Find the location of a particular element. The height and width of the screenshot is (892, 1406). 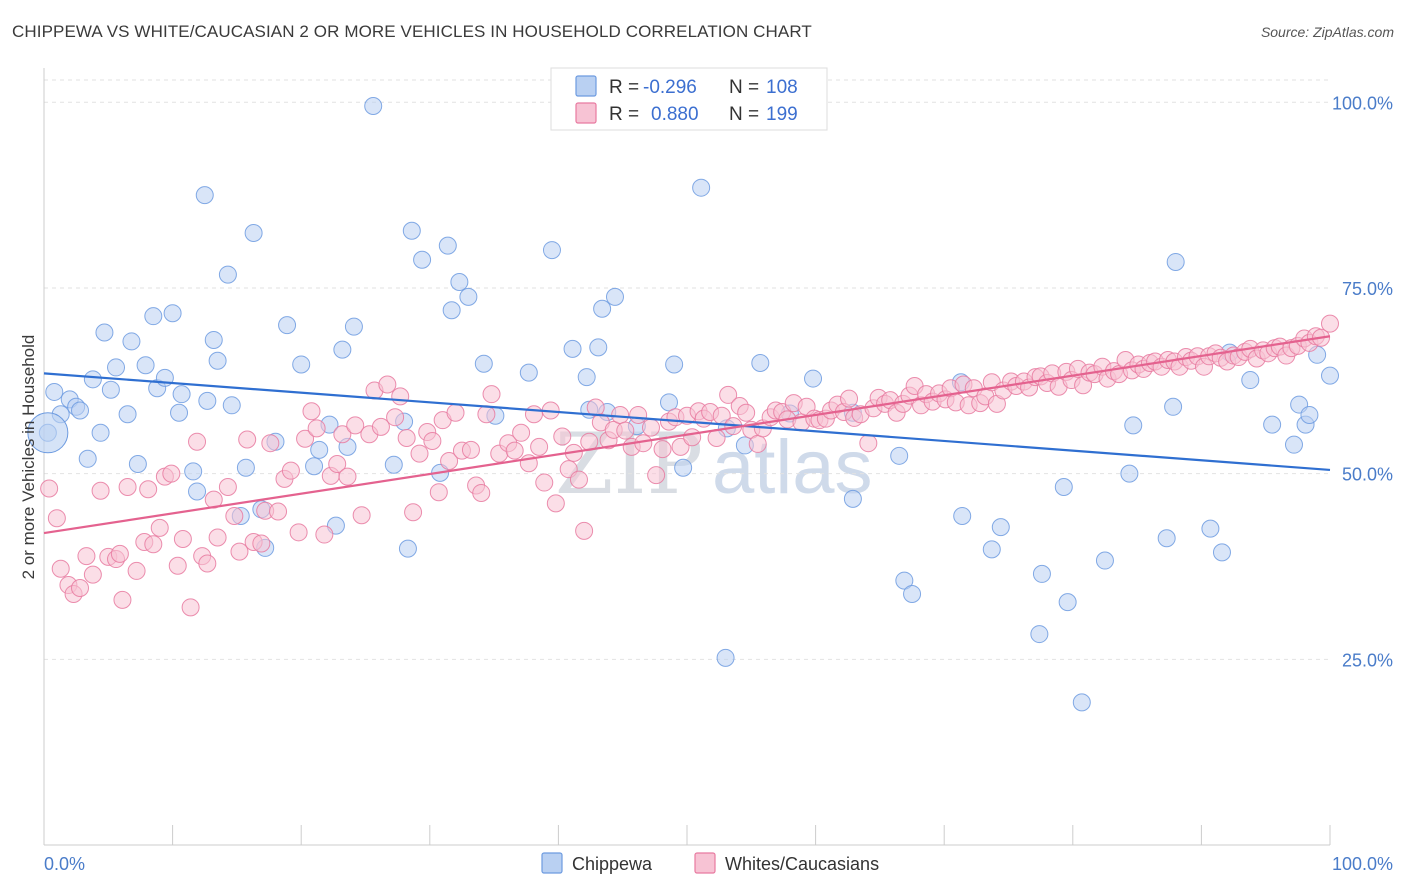

legend-swatch-chippewa is located at coordinates (586, 86).